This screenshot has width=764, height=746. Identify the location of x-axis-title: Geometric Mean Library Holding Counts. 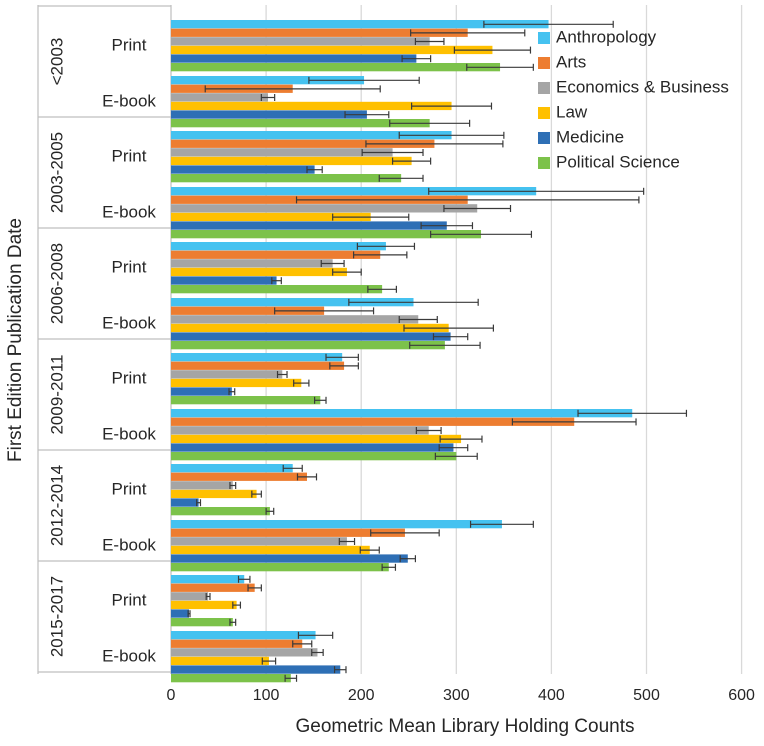
(465, 726).